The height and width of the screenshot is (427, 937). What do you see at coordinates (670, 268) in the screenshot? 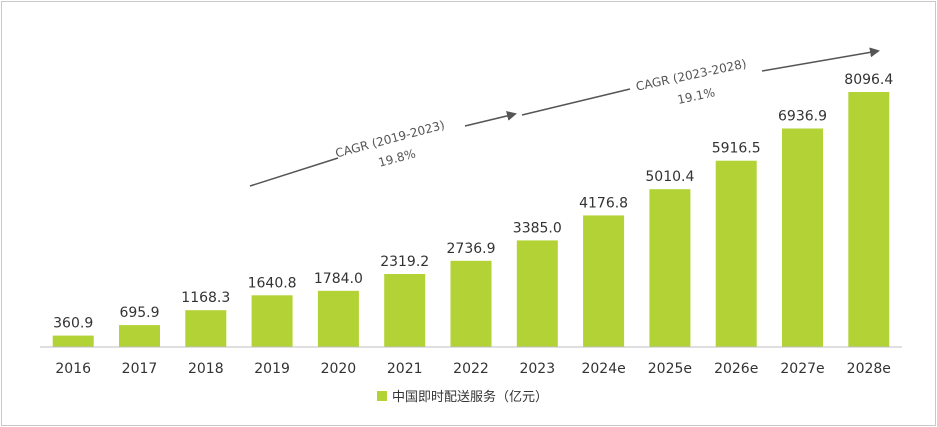
I see `bar-2025e` at bounding box center [670, 268].